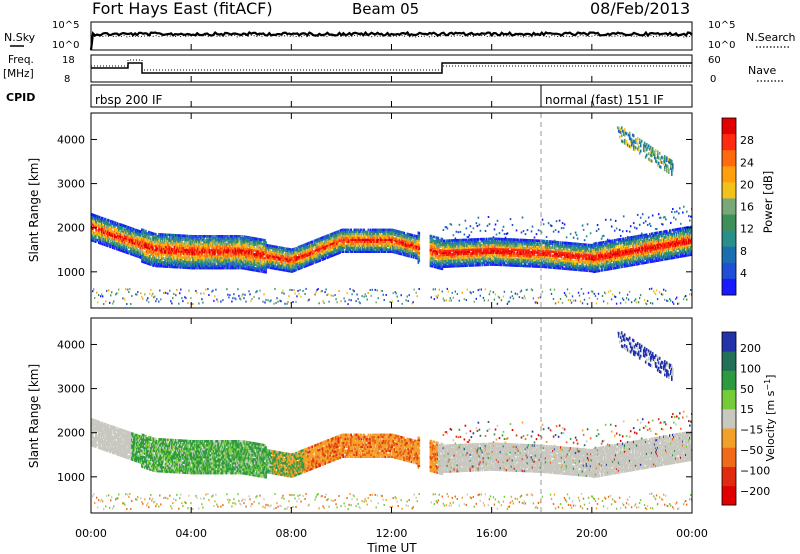 The image size is (800, 554). What do you see at coordinates (771, 37) in the screenshot?
I see `nsearch-label: N.Search` at bounding box center [771, 37].